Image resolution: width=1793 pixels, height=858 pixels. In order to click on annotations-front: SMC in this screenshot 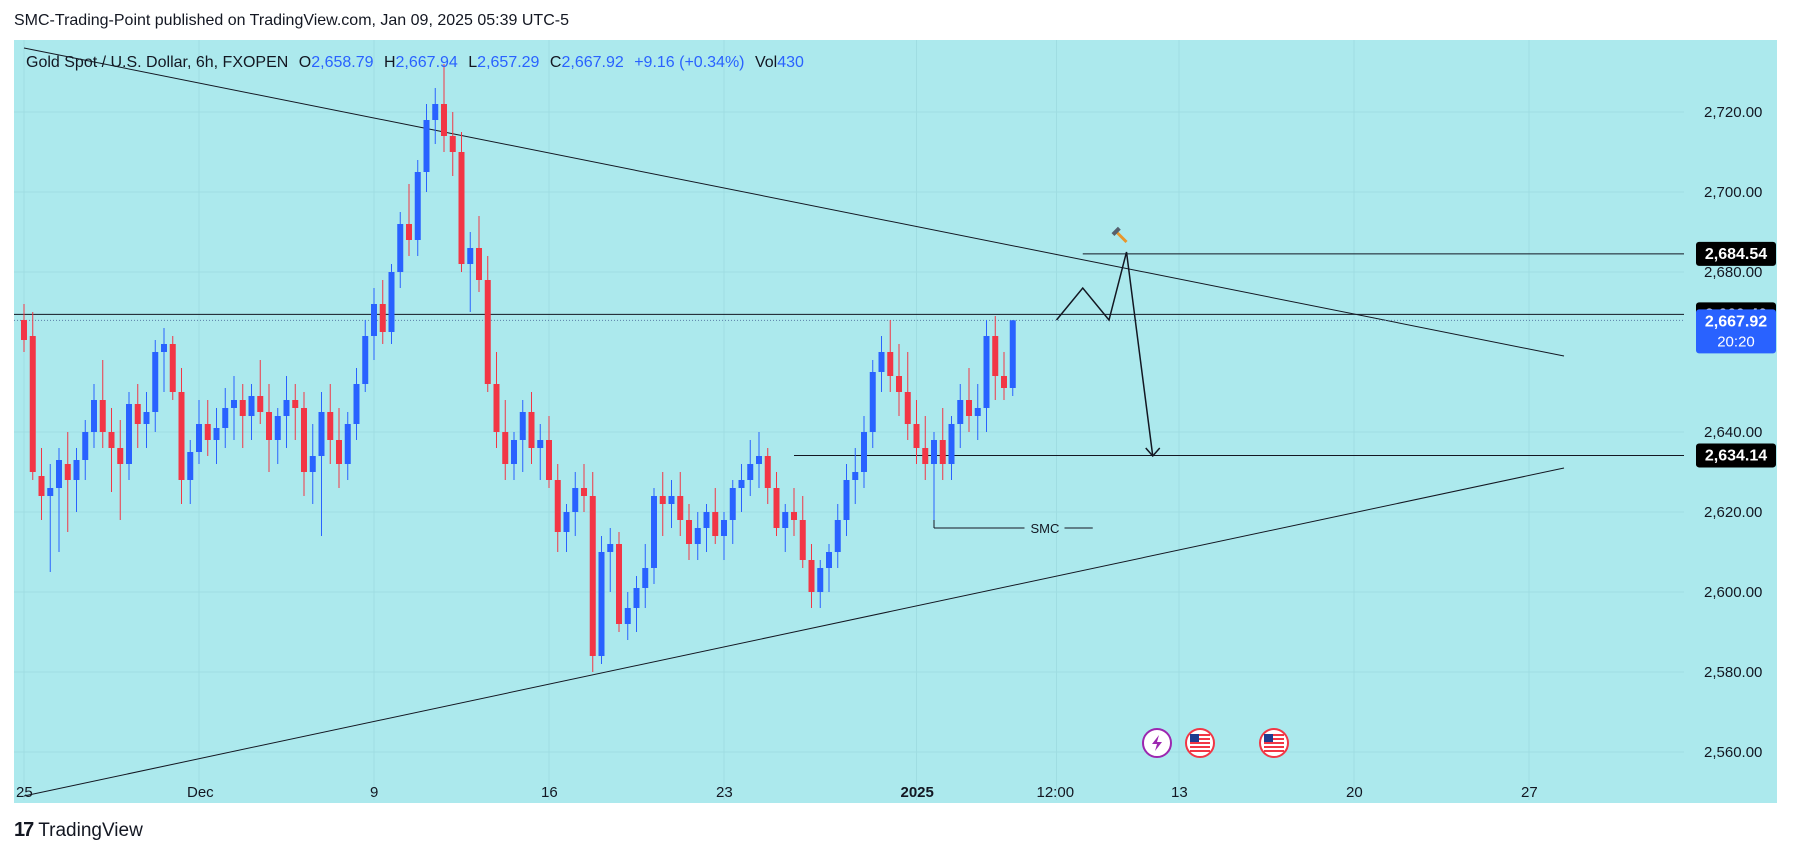, I will do `click(1096, 381)`.